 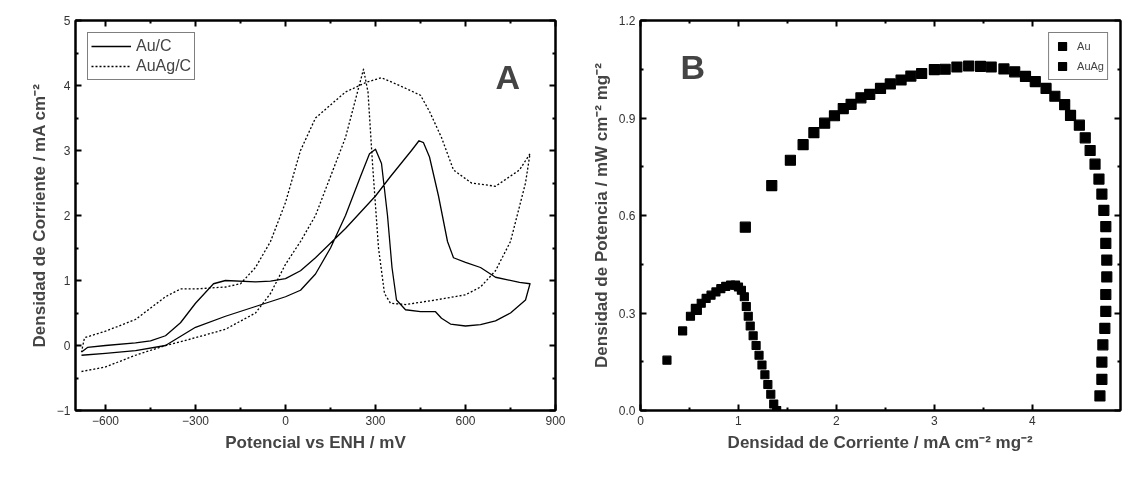 What do you see at coordinates (627, 411) in the screenshot?
I see `y-tick-label: 0.0` at bounding box center [627, 411].